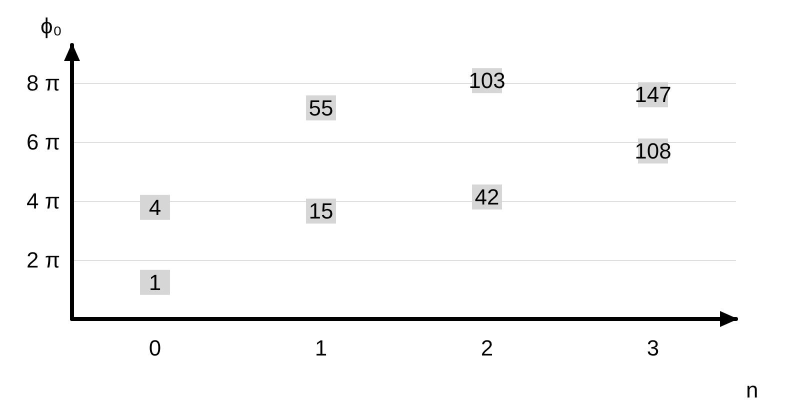 This screenshot has height=401, width=793. Describe the element at coordinates (487, 197) in the screenshot. I see `annotation: 42` at that location.